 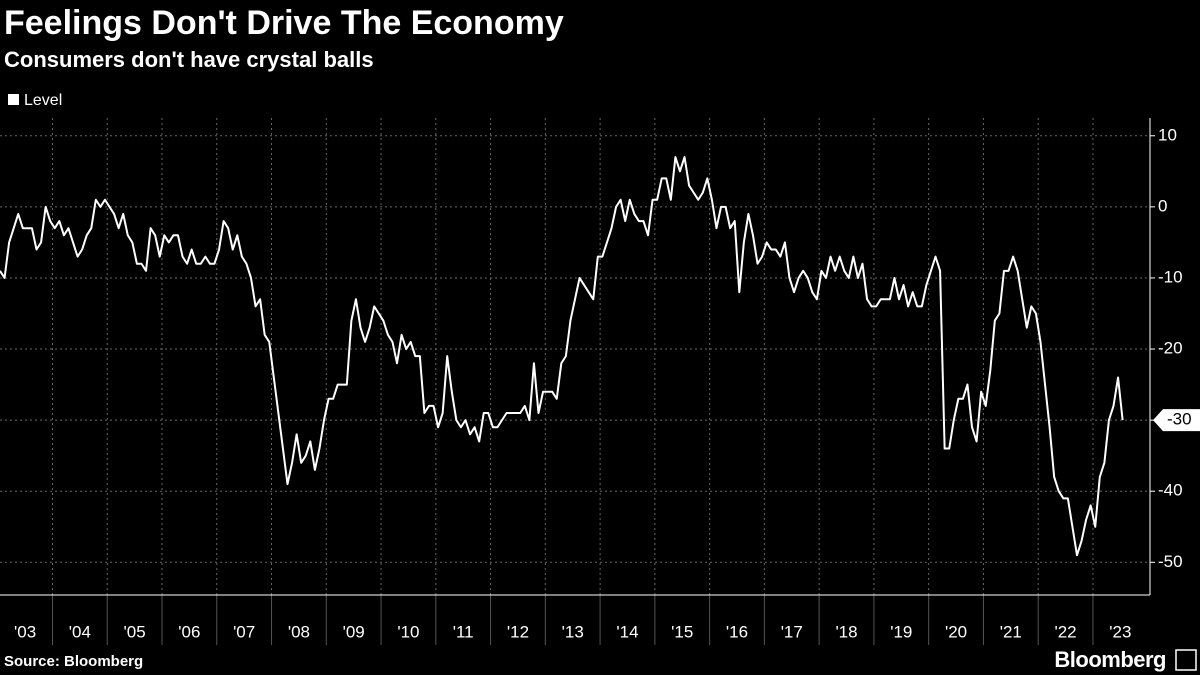 What do you see at coordinates (1170, 276) in the screenshot?
I see `y-tick-label: -10` at bounding box center [1170, 276].